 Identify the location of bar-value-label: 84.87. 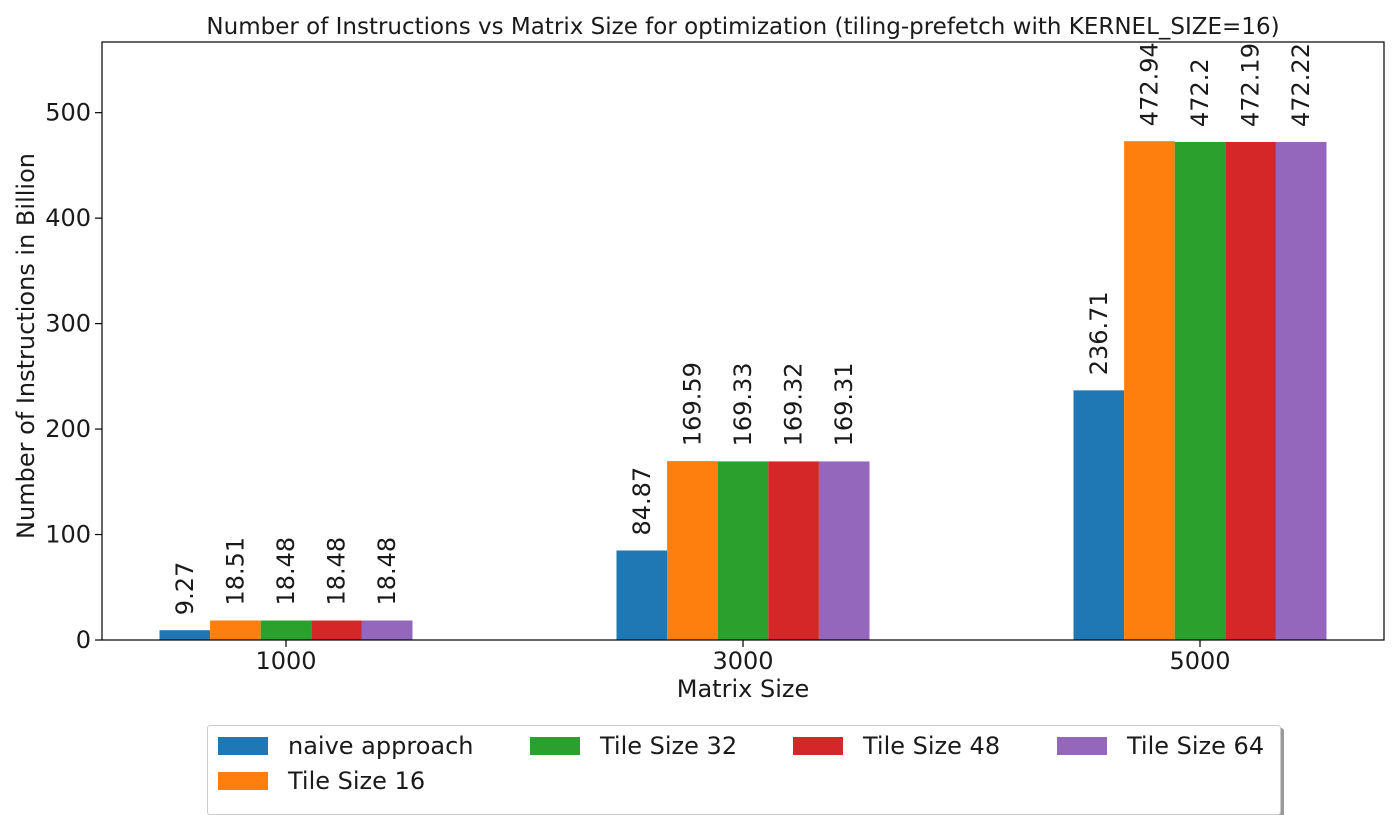
(642, 501).